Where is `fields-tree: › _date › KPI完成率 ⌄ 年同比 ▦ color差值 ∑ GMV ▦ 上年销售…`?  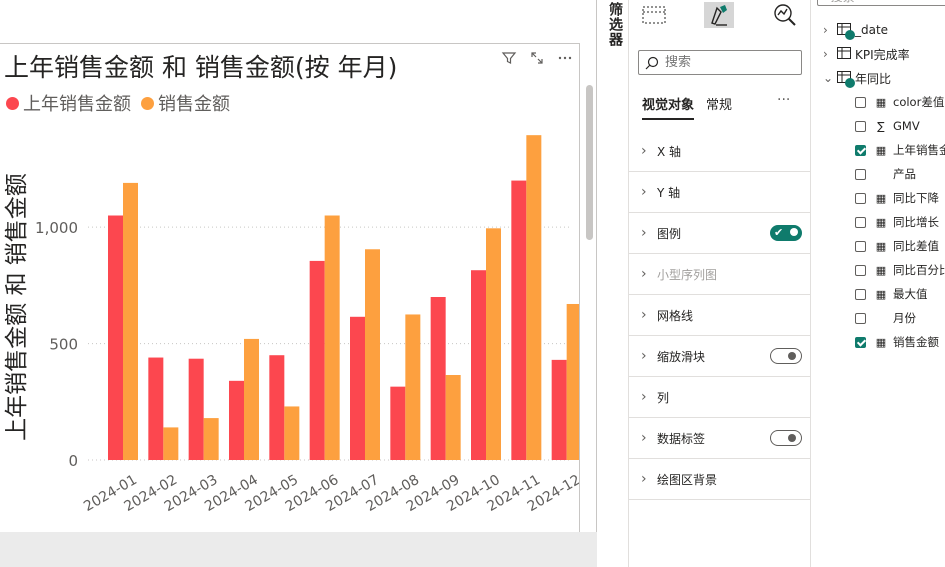 fields-tree: › _date › KPI完成率 ⌄ 年同比 ▦ color差值 ∑ GMV ▦ 上年销售… is located at coordinates (878, 186).